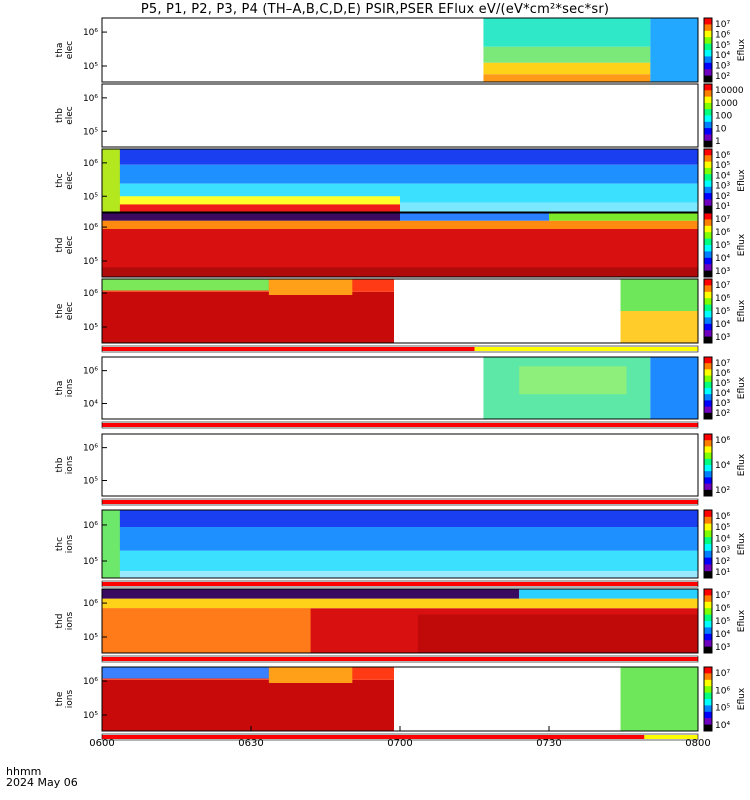 This screenshot has height=800, width=750. Describe the element at coordinates (722, 207) in the screenshot. I see `colorbar-tick-label: 10¹` at that location.